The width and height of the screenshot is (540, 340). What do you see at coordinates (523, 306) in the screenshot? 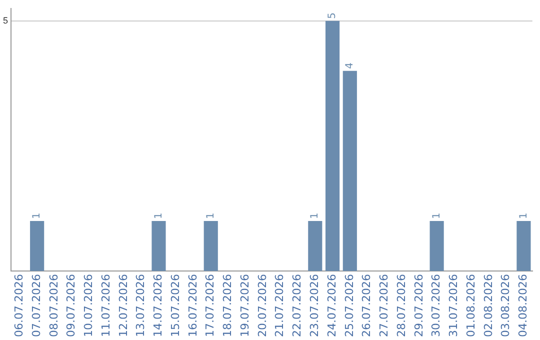
I see `x-tick-label: 04.08.2026` at bounding box center [523, 306].